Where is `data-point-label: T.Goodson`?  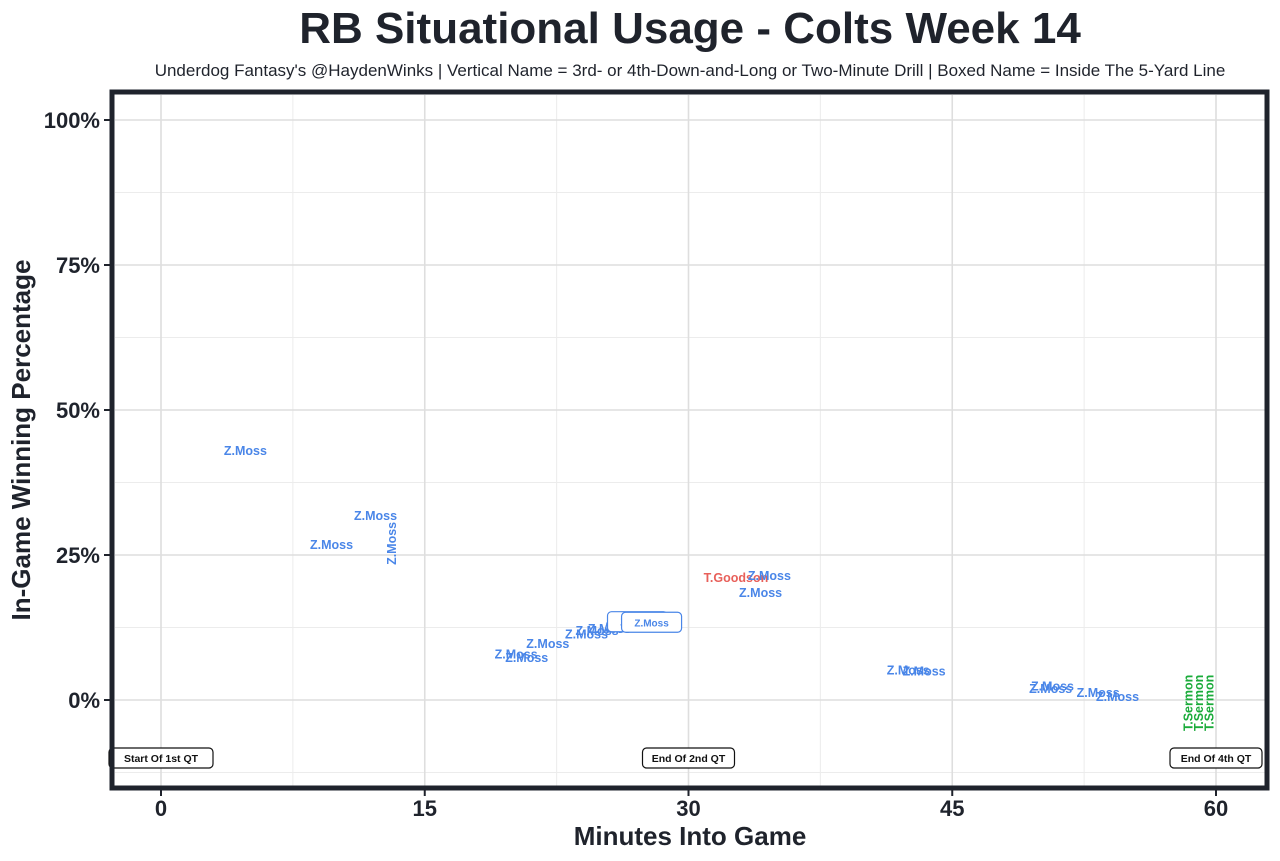
data-point-label: T.Goodson is located at coordinates (736, 578).